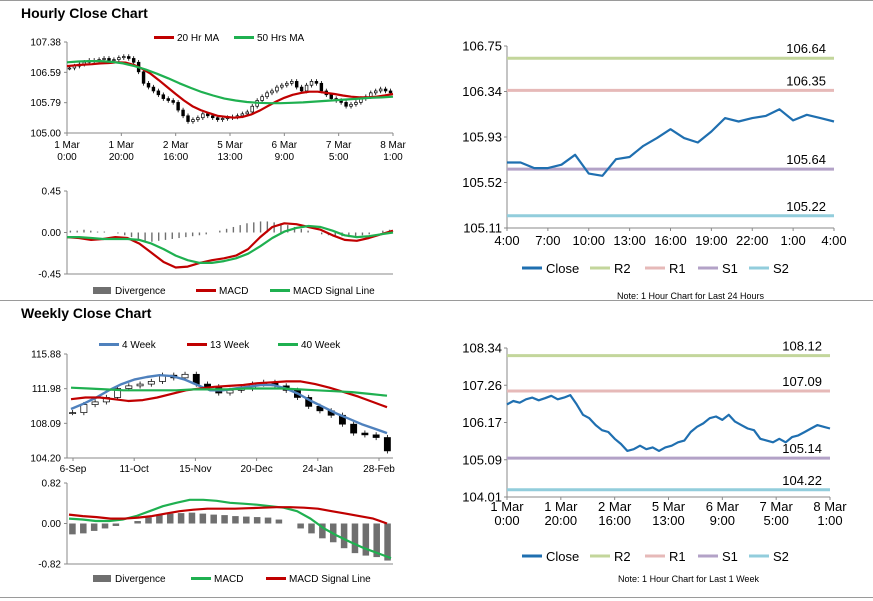 Image resolution: width=873 pixels, height=601 pixels. What do you see at coordinates (52, 233) in the screenshot?
I see `hourly-macd-ytick-label: 0.00` at bounding box center [52, 233].